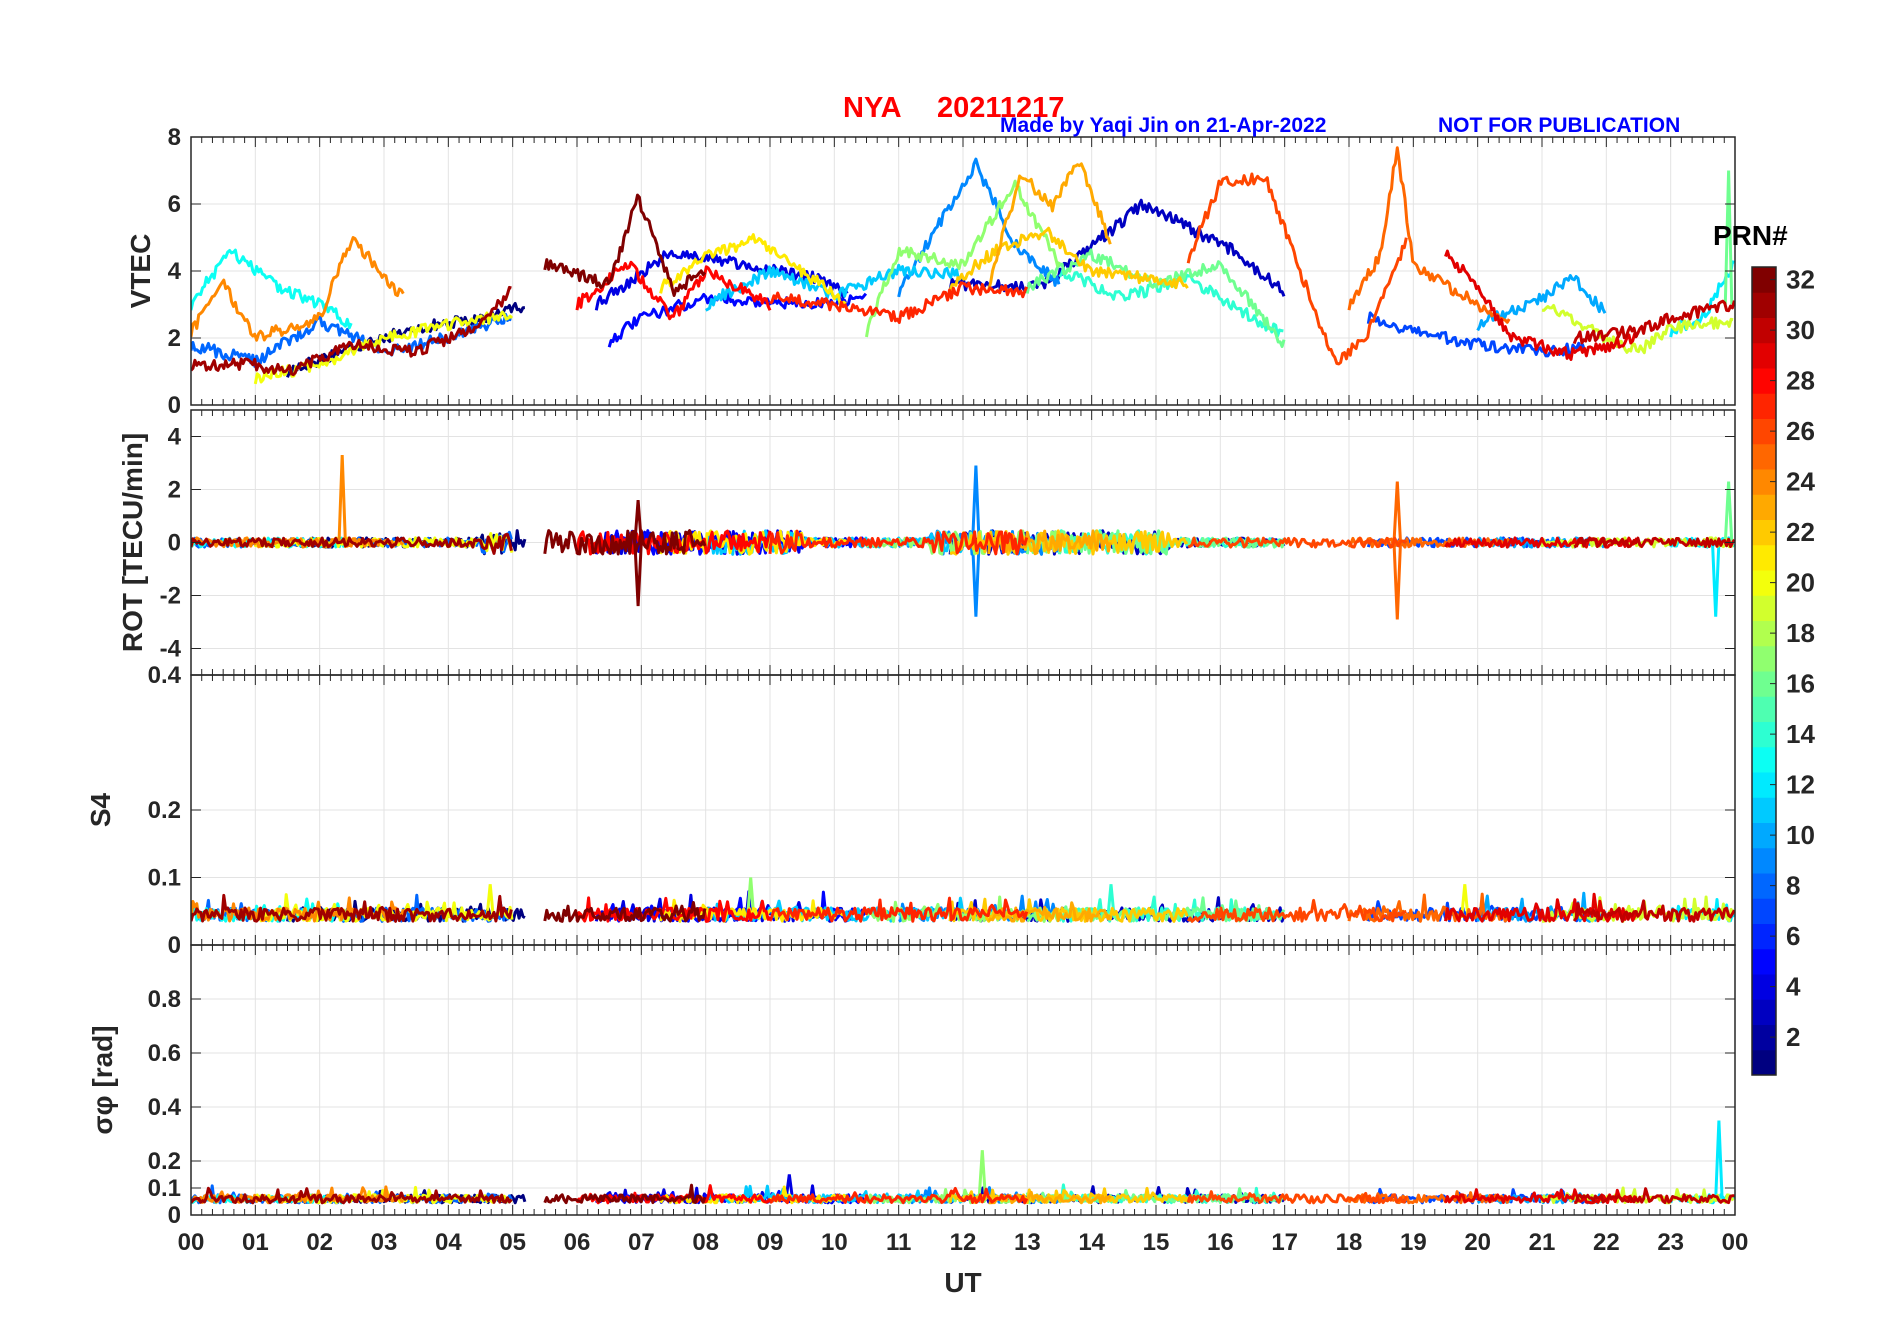 The image size is (1902, 1330). I want to click on traces-s4, so click(963, 900).